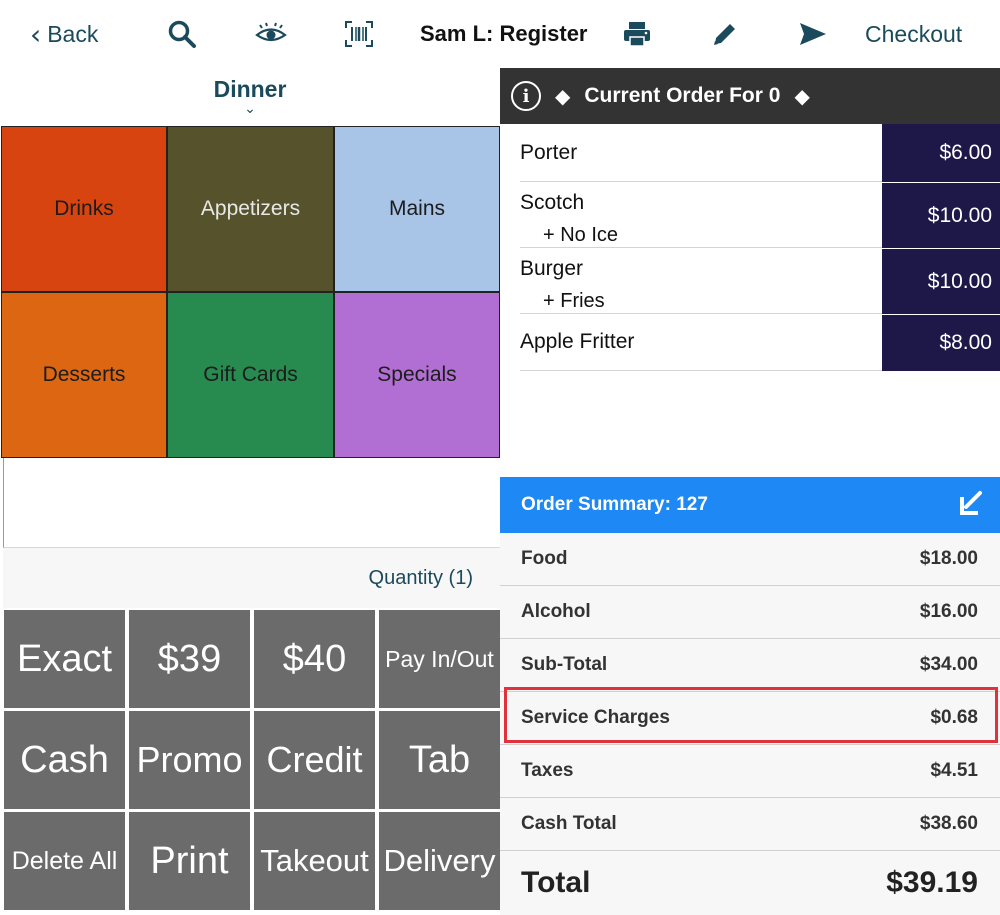  I want to click on order-item-burger: Burger + Fries $10.00, so click(750, 281).